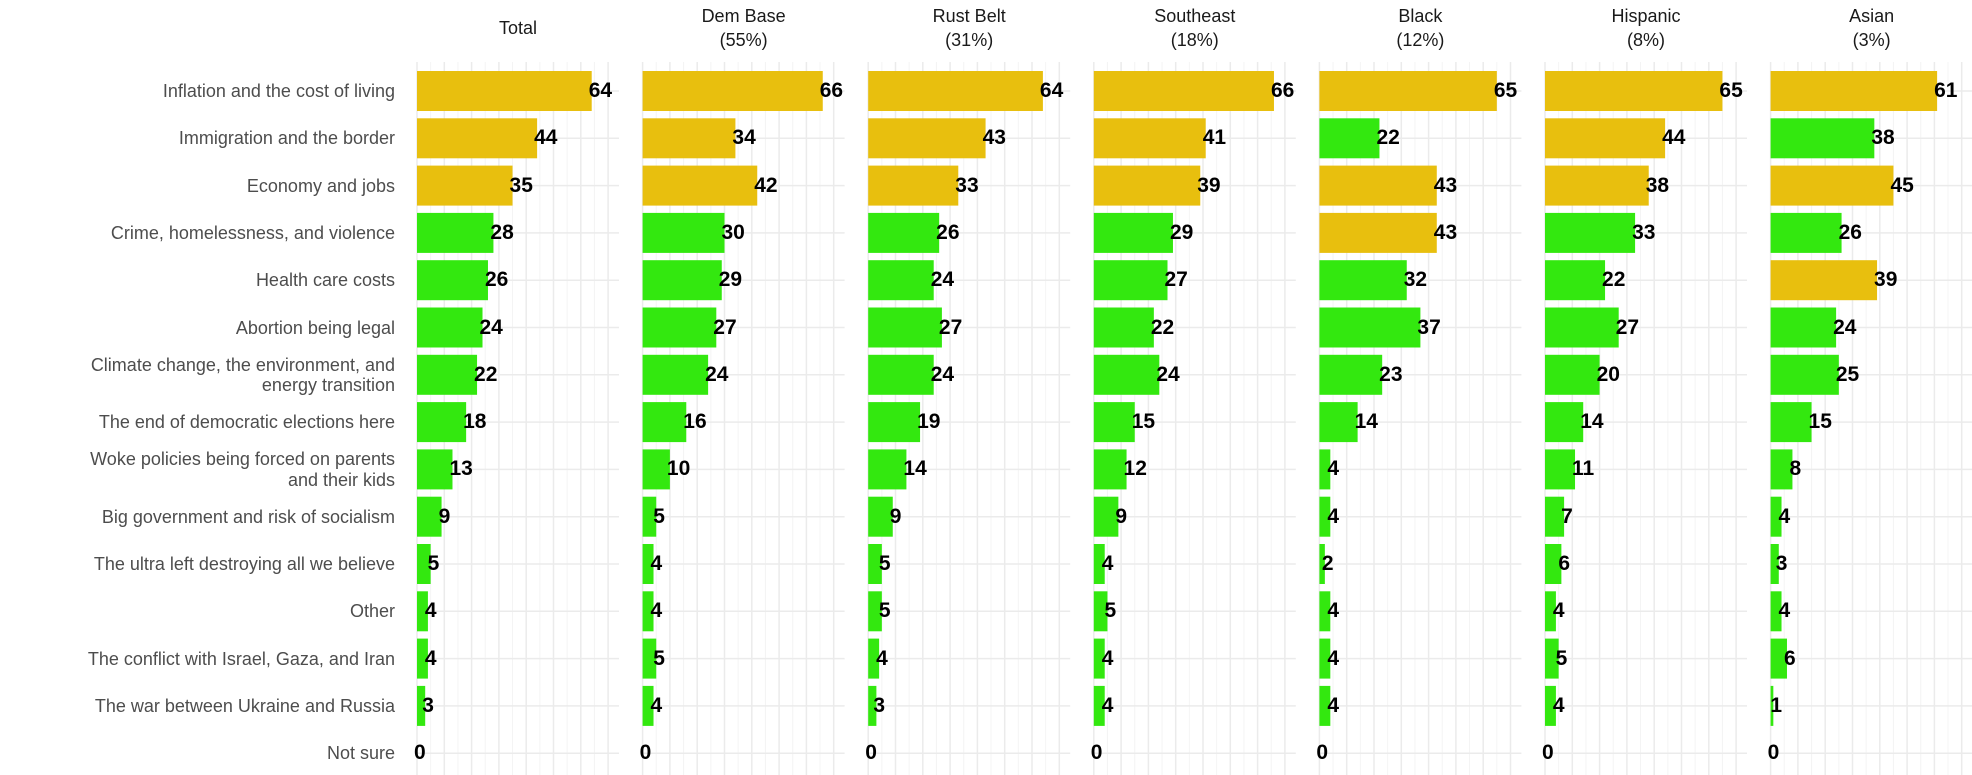 This screenshot has width=1972, height=775. What do you see at coordinates (248, 516) in the screenshot?
I see `category-label: Big government and risk of socialism` at bounding box center [248, 516].